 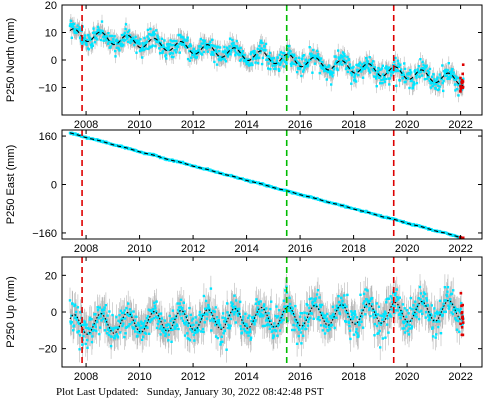 What do you see at coordinates (407, 377) in the screenshot?
I see `x-tick-label: 2020` at bounding box center [407, 377].